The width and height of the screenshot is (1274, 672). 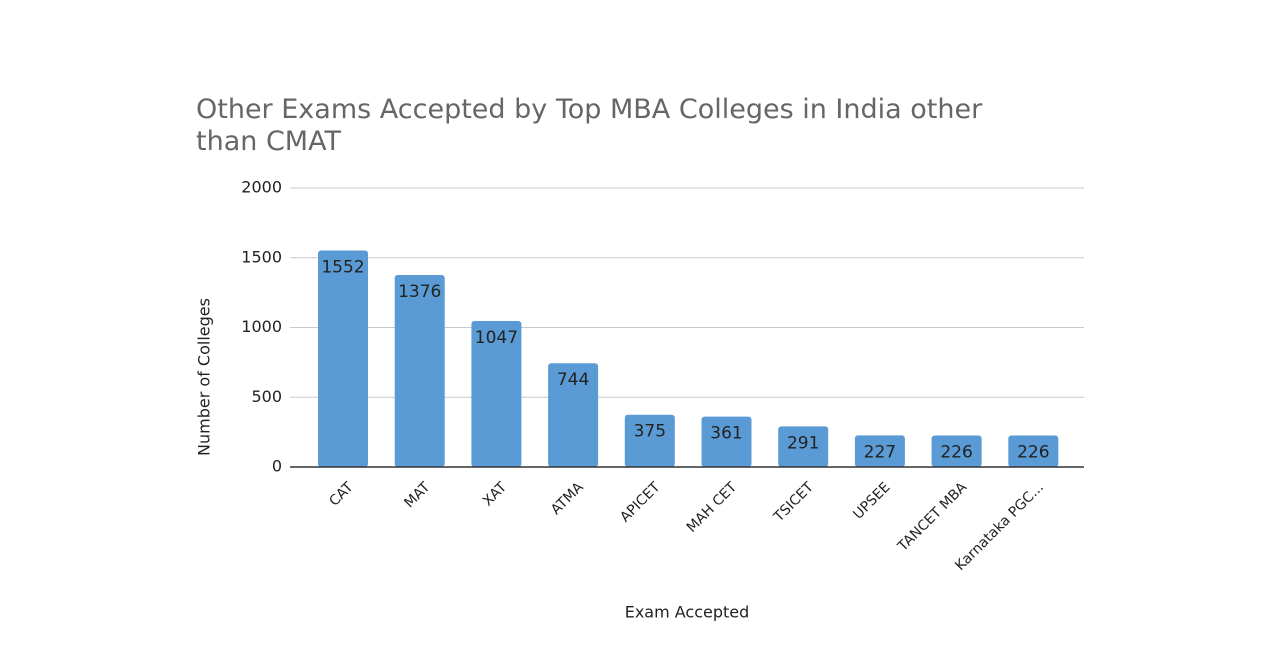 I want to click on x-tick-label: ATMA, so click(x=567, y=498).